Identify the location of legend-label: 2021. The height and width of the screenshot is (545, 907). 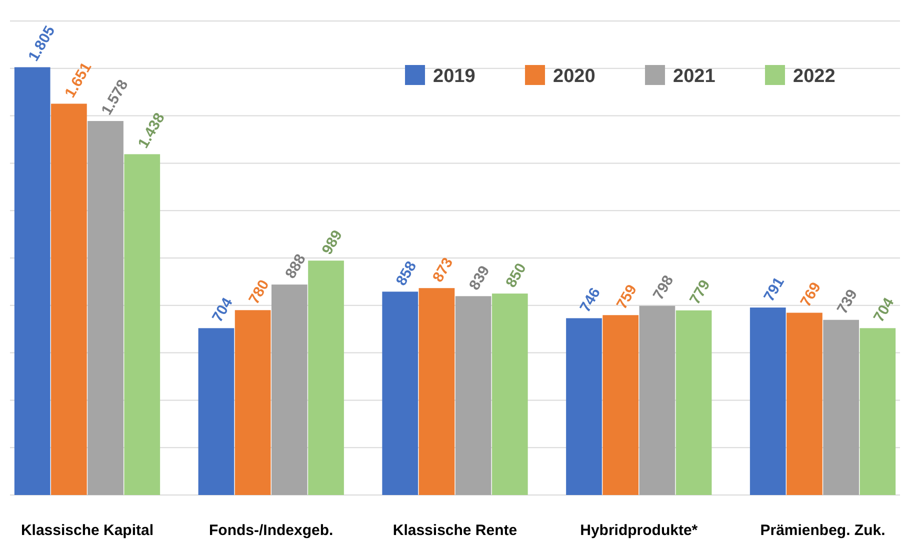
(694, 76).